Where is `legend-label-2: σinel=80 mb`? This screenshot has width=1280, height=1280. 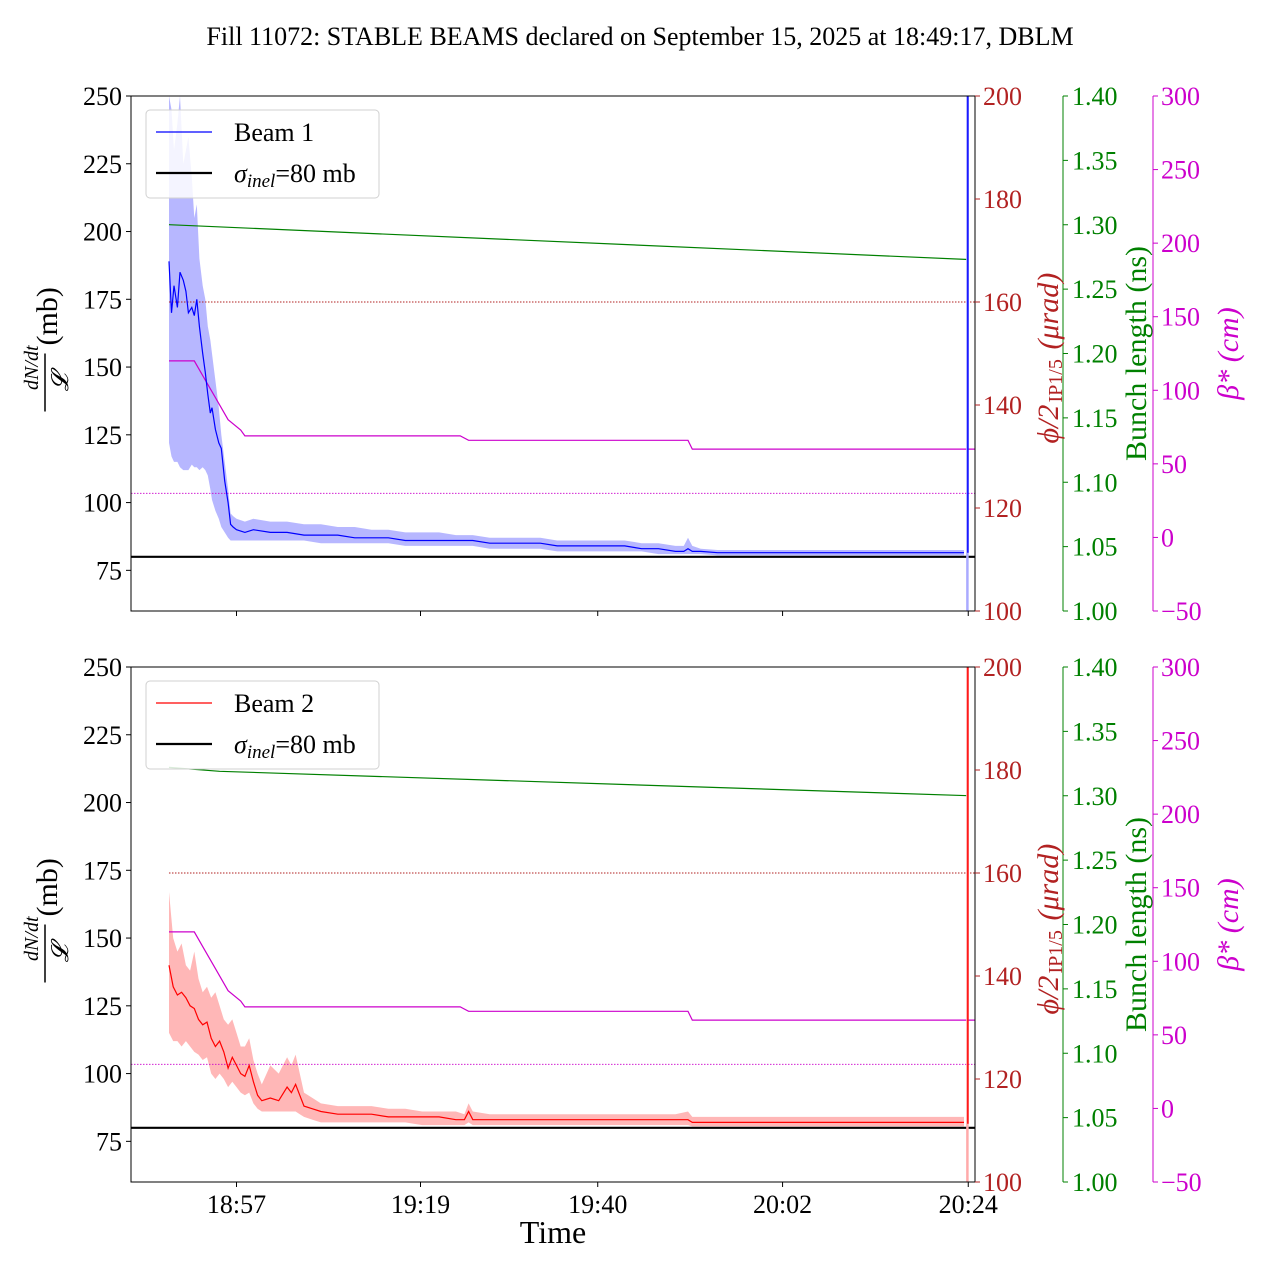
legend-label-2: σinel=80 mb is located at coordinates (295, 175).